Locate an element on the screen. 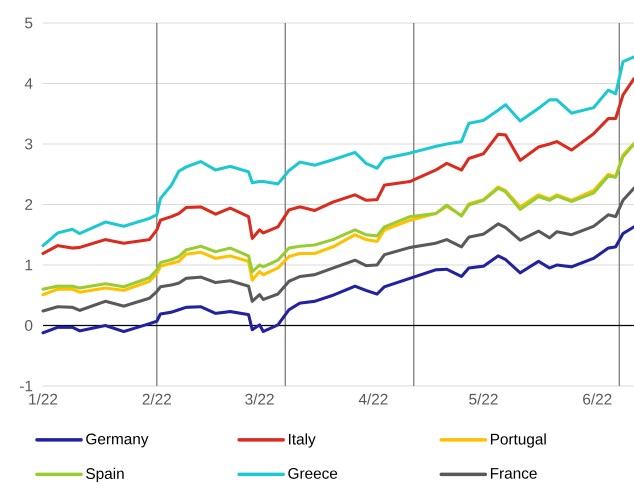  legend-label: Germany is located at coordinates (117, 441).